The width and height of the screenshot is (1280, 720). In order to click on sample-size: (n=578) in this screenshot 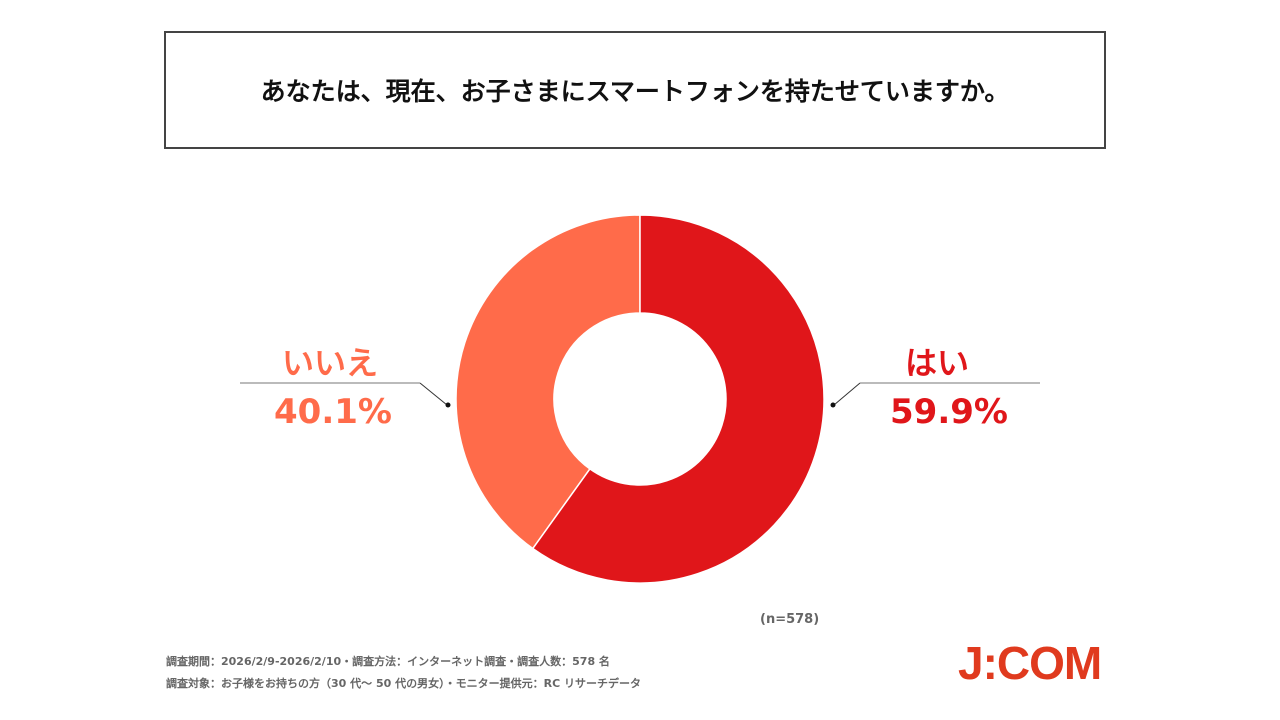, I will do `click(790, 619)`.